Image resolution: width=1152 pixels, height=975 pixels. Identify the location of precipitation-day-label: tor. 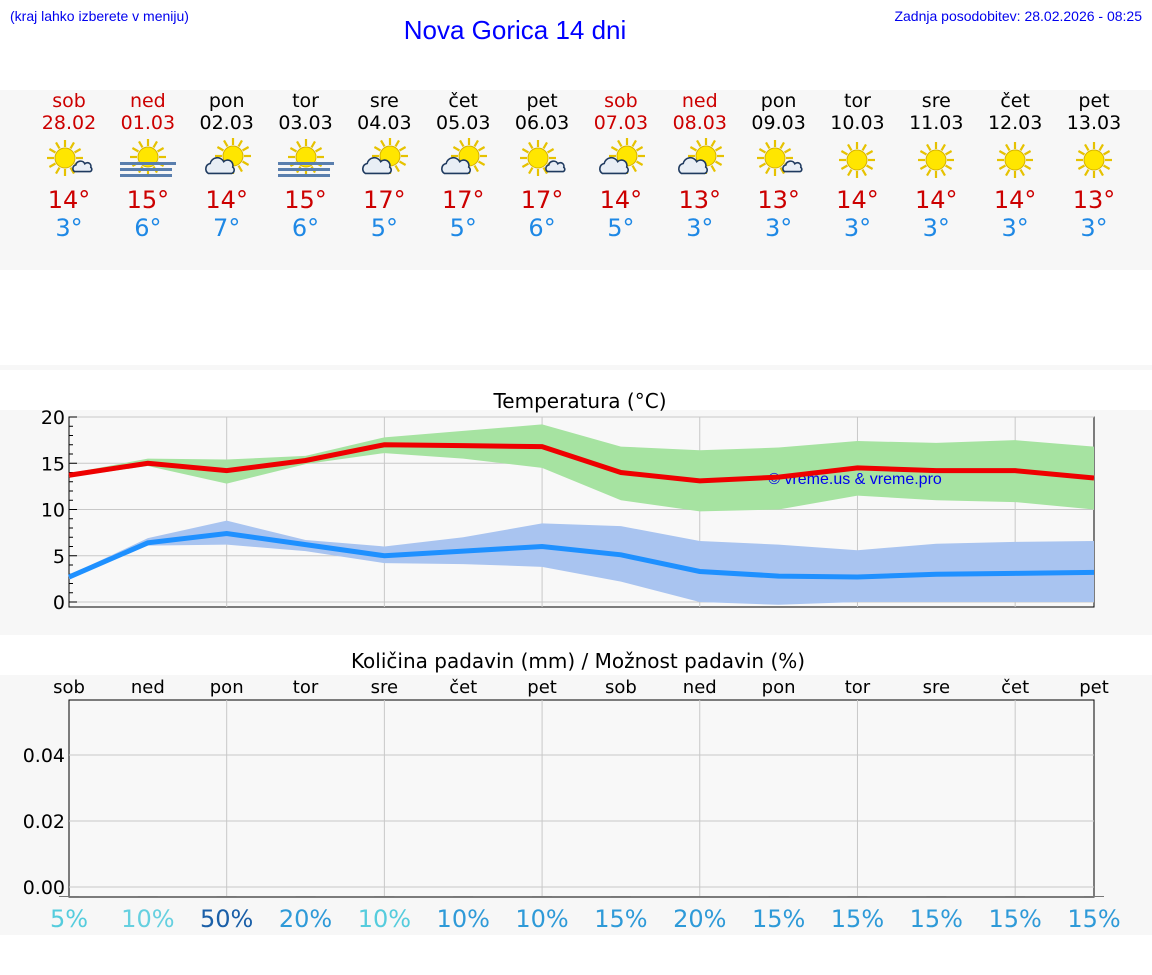
(306, 687).